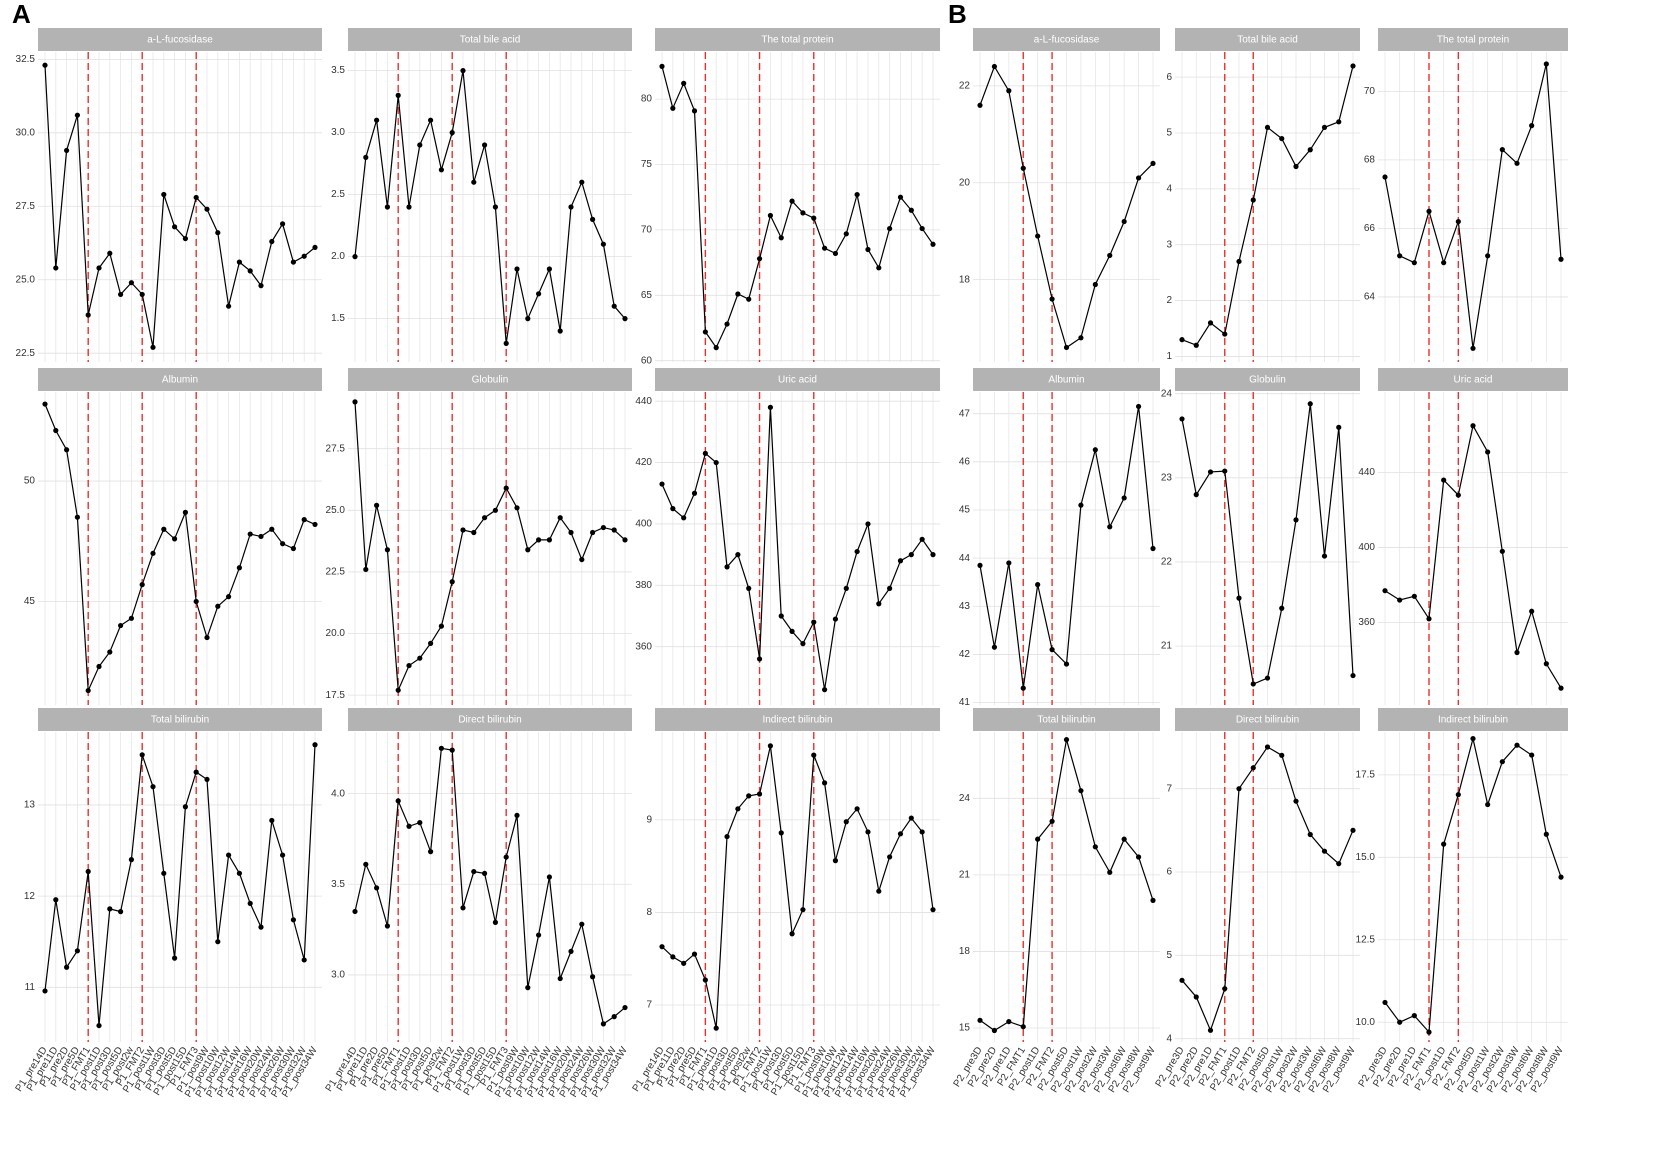 This screenshot has height=1173, width=1667. What do you see at coordinates (1169, 955) in the screenshot?
I see `y-tick-label: 5` at bounding box center [1169, 955].